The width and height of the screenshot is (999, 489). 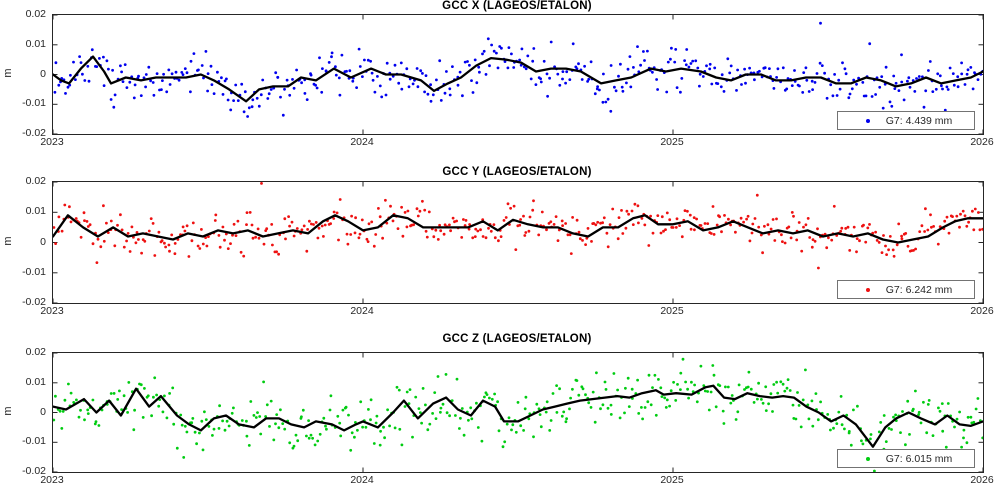 What do you see at coordinates (517, 6) in the screenshot?
I see `plot-title: GCC X (LAGEOS/ETALON)` at bounding box center [517, 6].